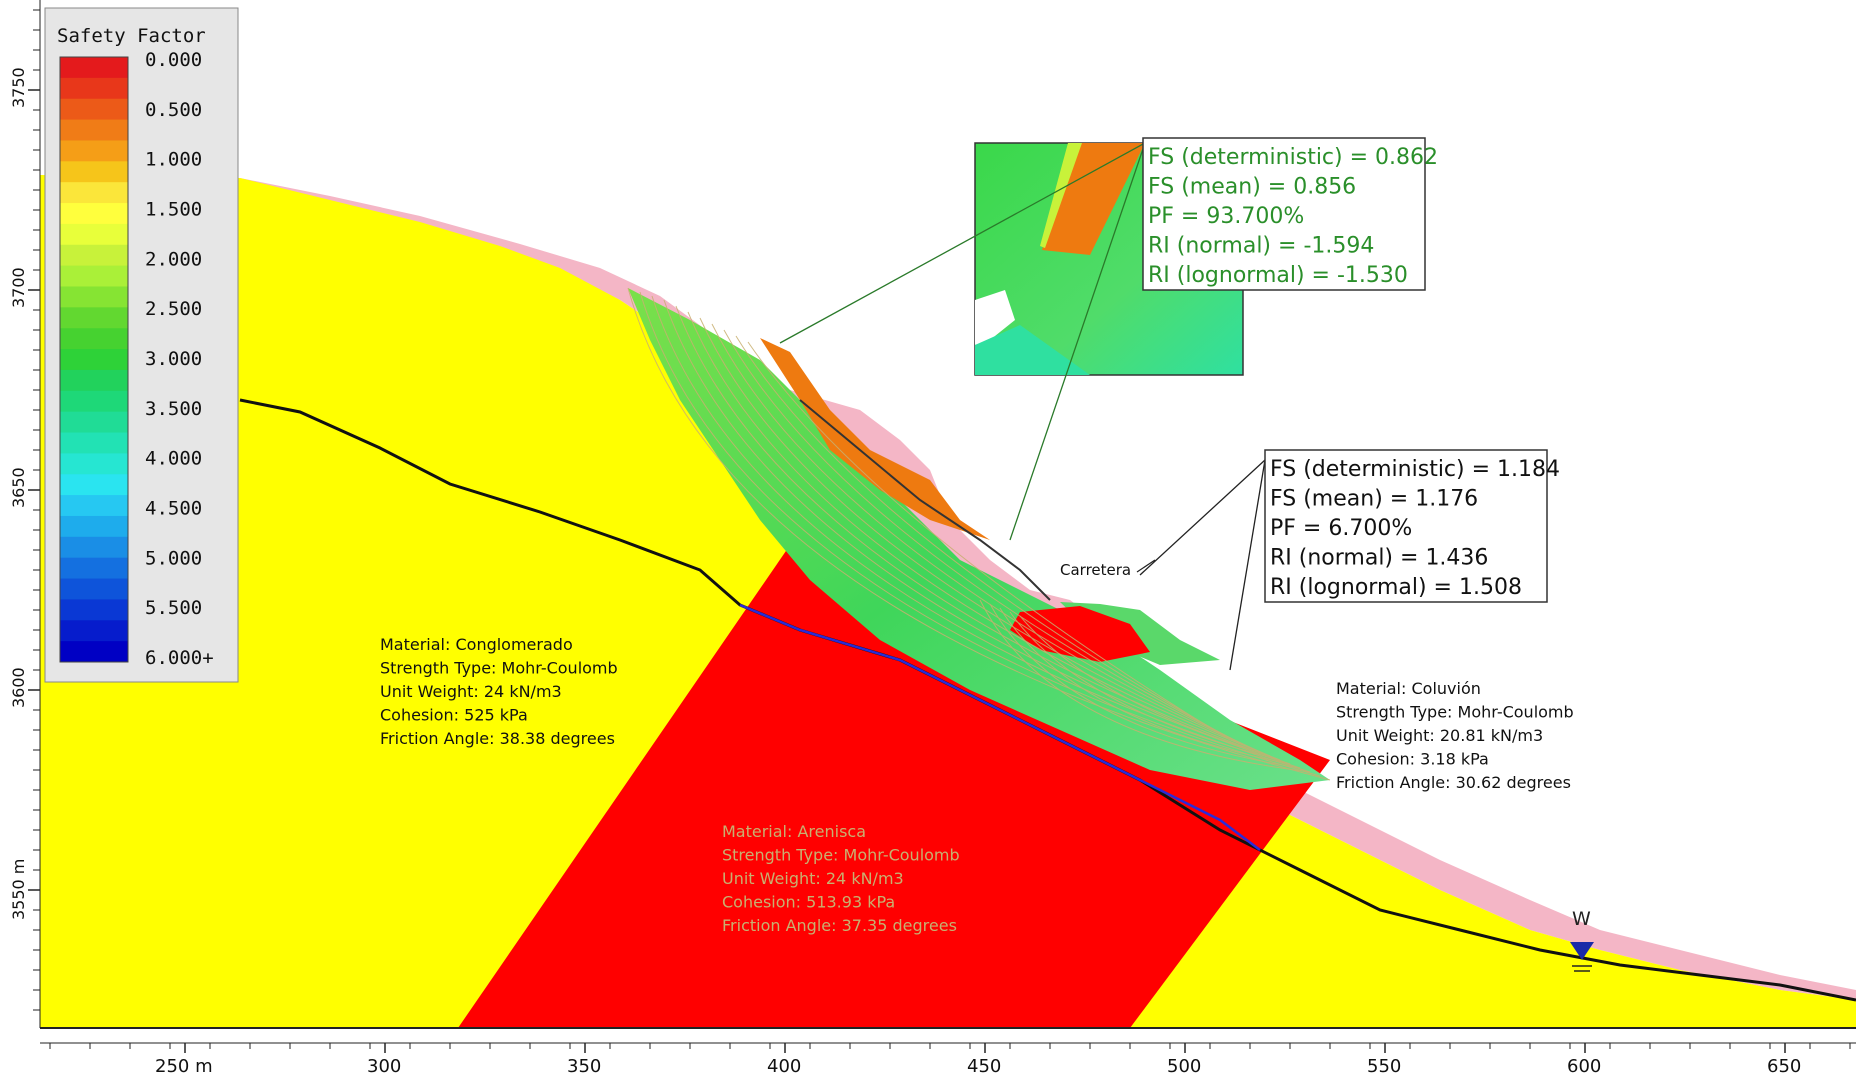 The width and height of the screenshot is (1856, 1073). I want to click on y-tick-label: 3600, so click(18, 687).